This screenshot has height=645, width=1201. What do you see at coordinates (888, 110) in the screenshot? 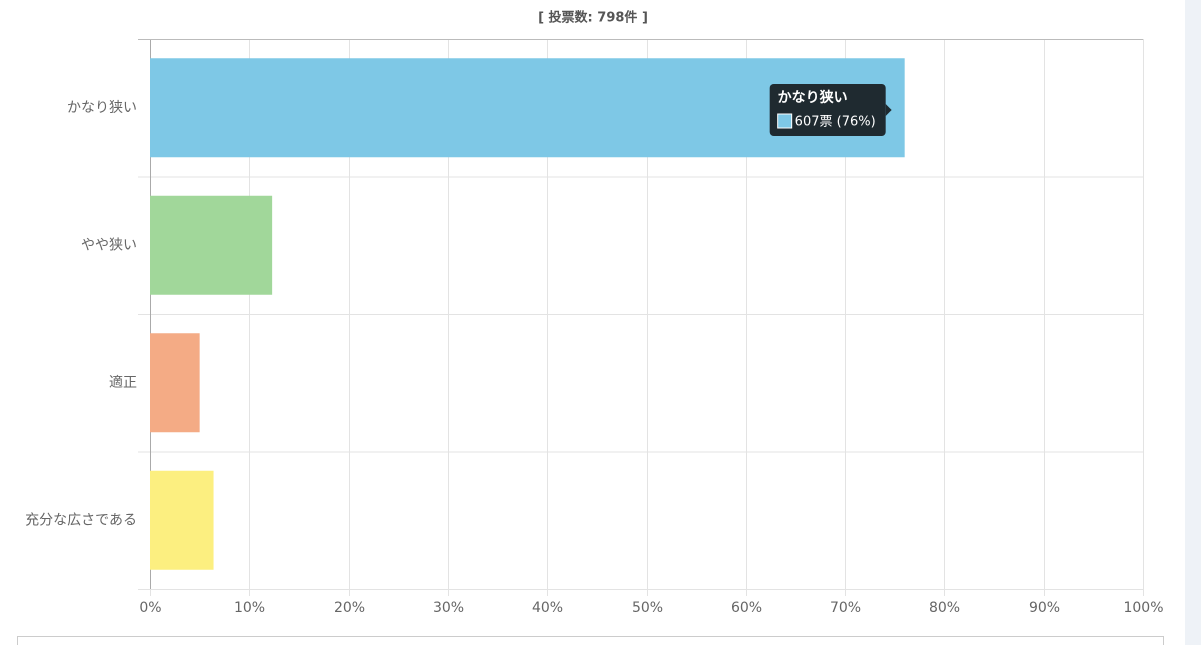
I see `tooltip-arrow` at bounding box center [888, 110].